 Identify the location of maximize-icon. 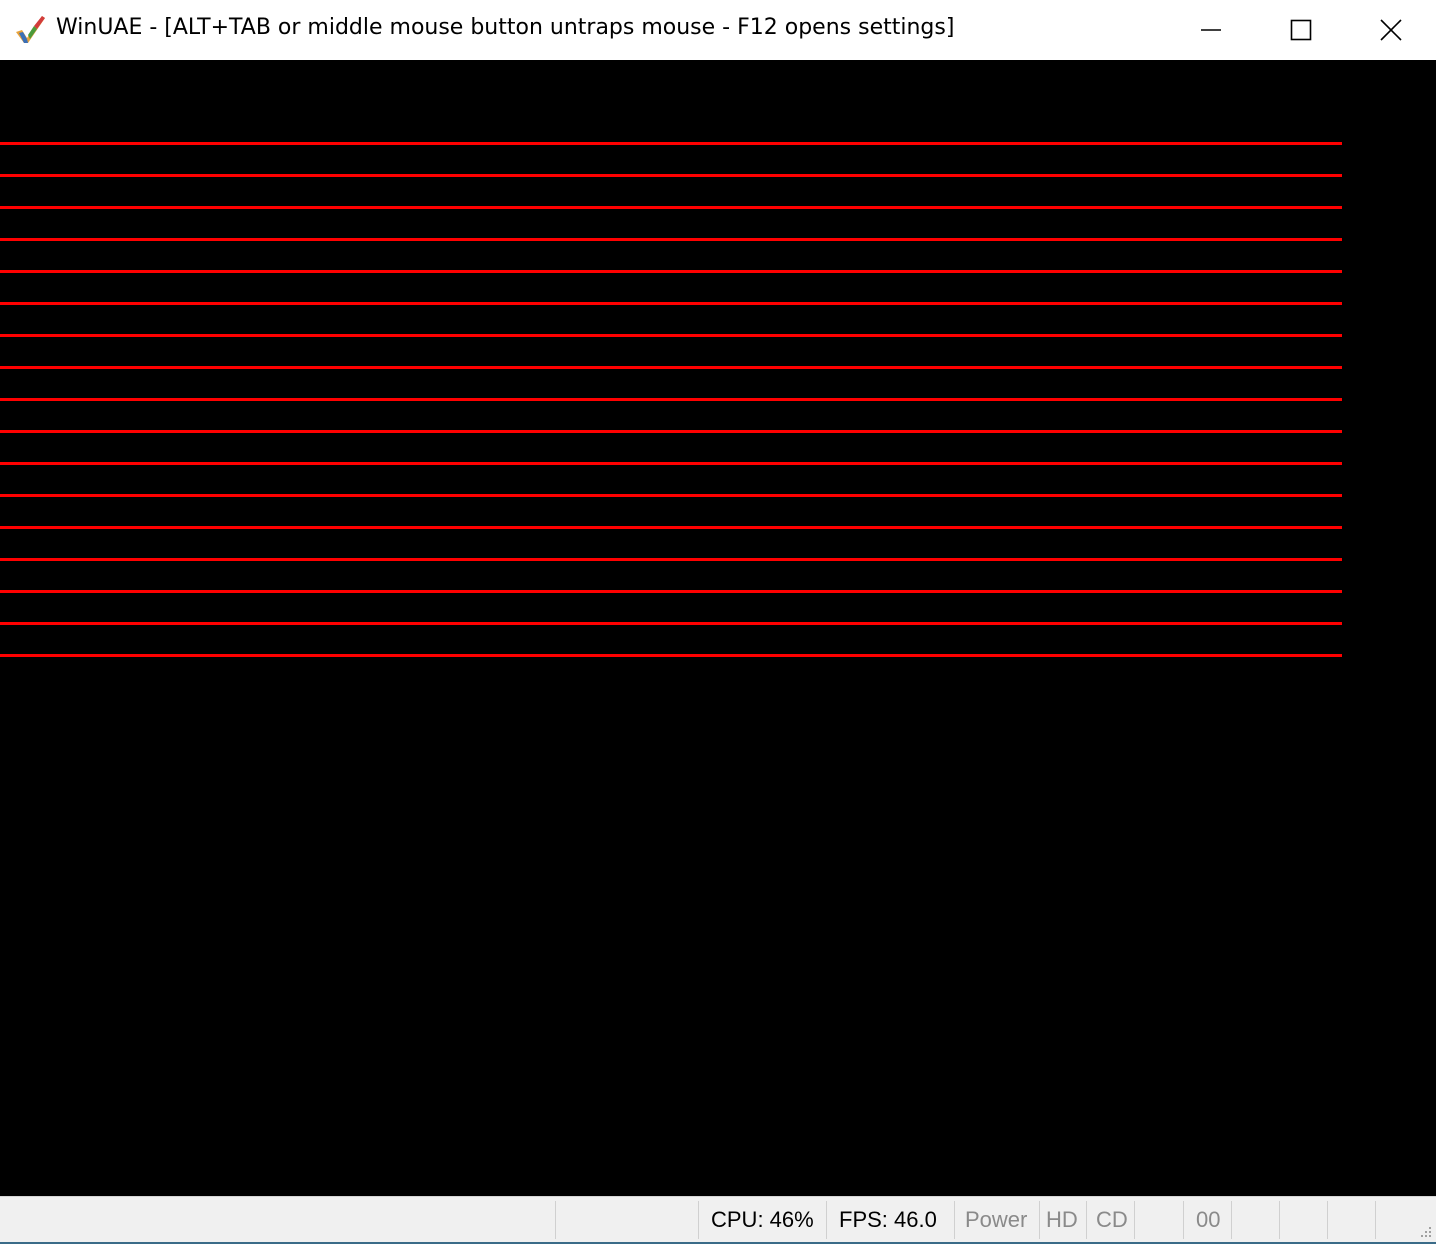
(1301, 30).